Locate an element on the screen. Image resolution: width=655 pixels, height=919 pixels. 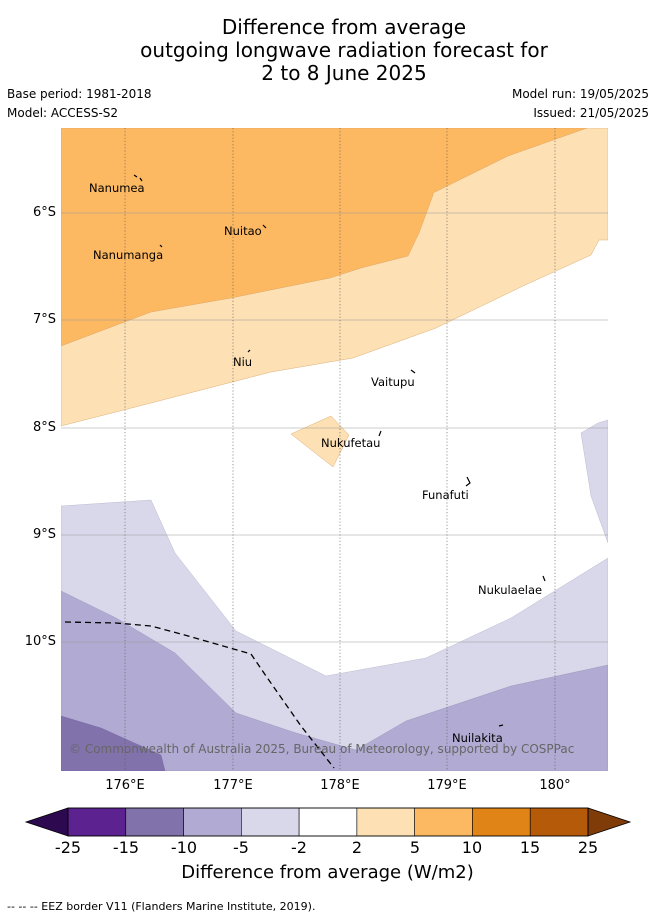
place-label: Vaitupu is located at coordinates (393, 382).